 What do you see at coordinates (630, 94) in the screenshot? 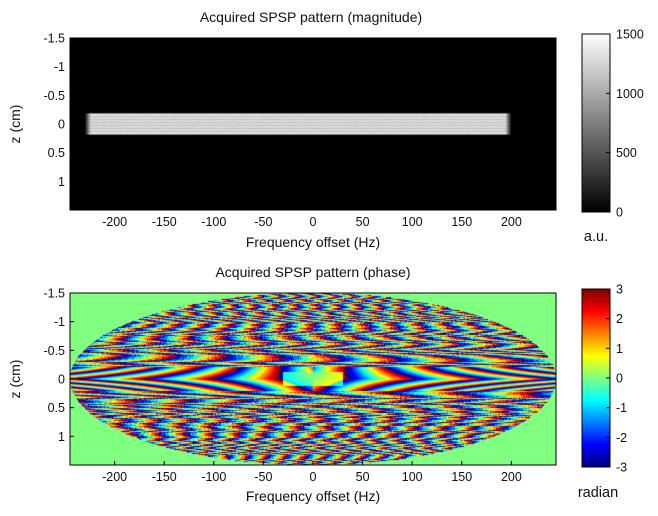
I see `colorbar-tick-label: 1000` at bounding box center [630, 94].